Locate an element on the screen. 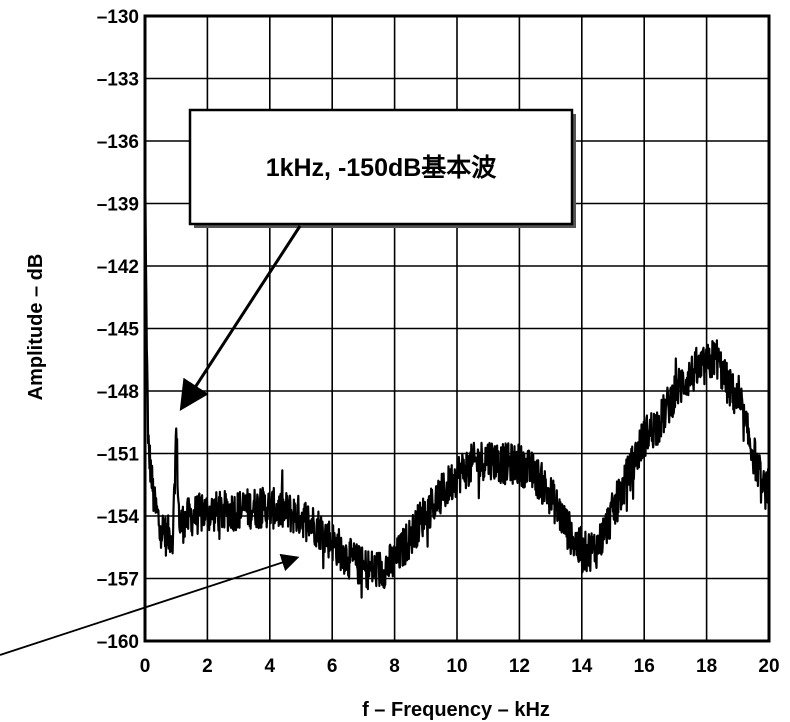 Image resolution: width=790 pixels, height=722 pixels. x-tick-label: 4 is located at coordinates (270, 666).